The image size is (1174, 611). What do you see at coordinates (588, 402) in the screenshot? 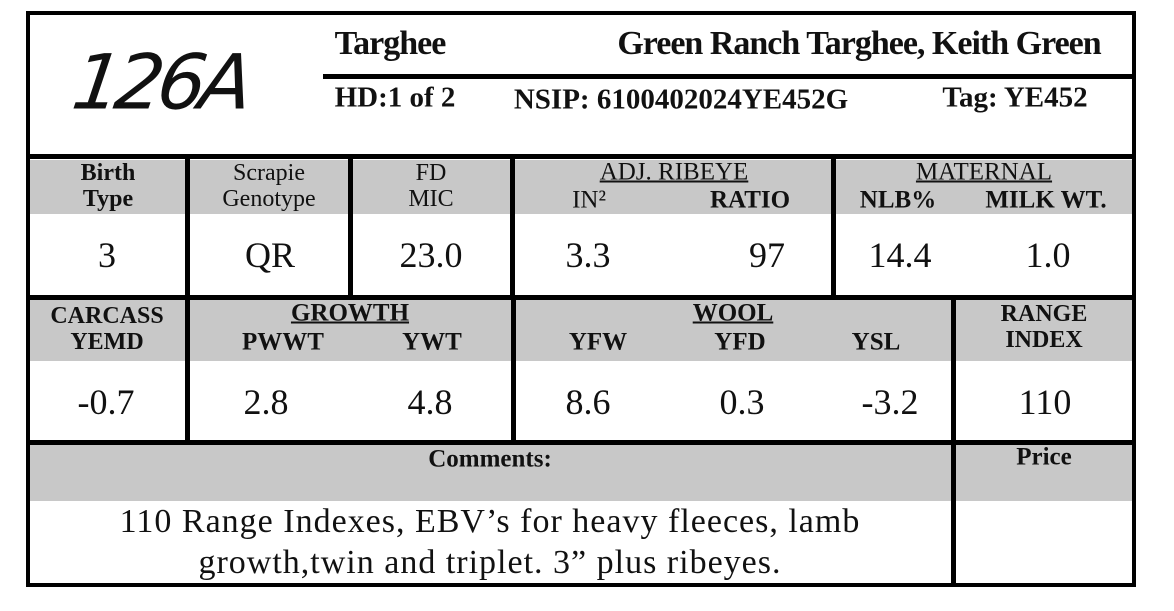
I see `value: 8.6` at bounding box center [588, 402].